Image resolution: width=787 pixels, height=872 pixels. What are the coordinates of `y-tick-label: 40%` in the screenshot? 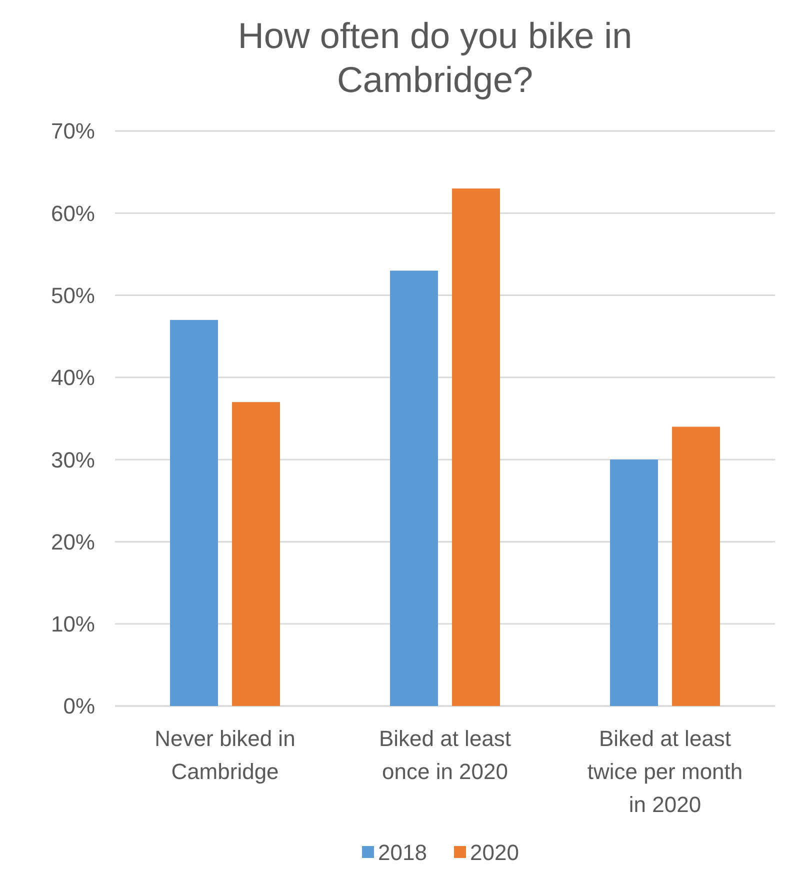 It's located at (72, 377).